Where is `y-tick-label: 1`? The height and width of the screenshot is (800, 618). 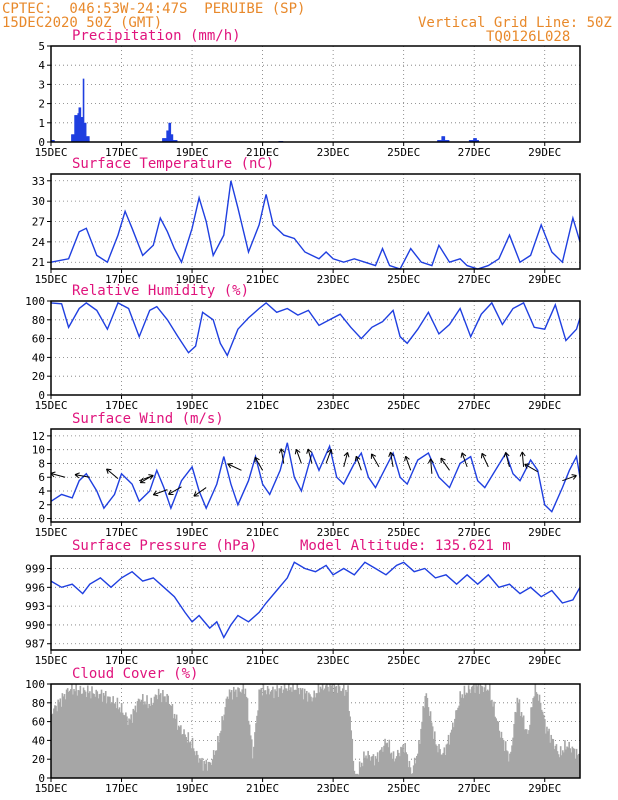
y-tick-label: 1 is located at coordinates (41, 123).